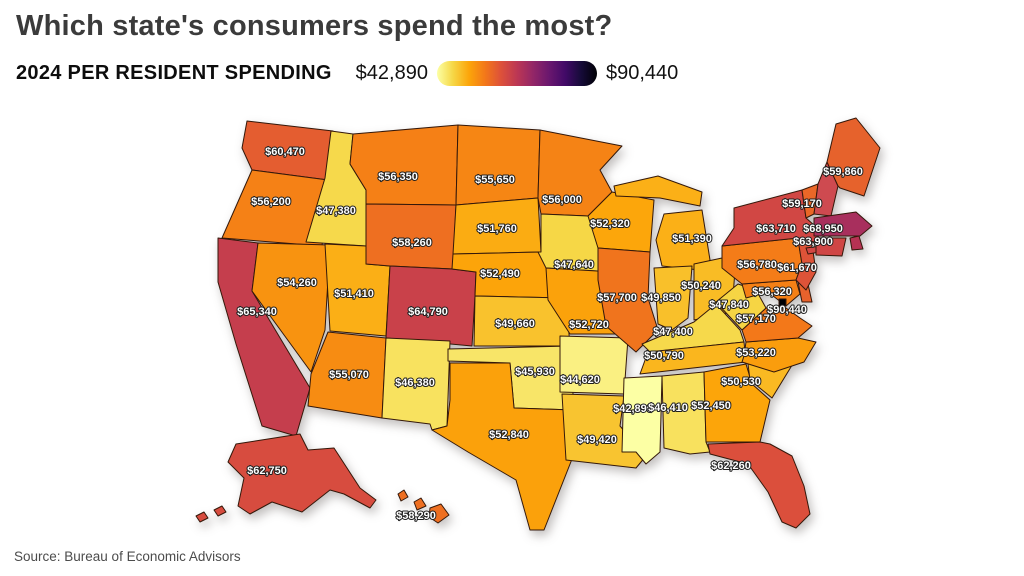  What do you see at coordinates (291, 307) in the screenshot?
I see `state-nv` at bounding box center [291, 307].